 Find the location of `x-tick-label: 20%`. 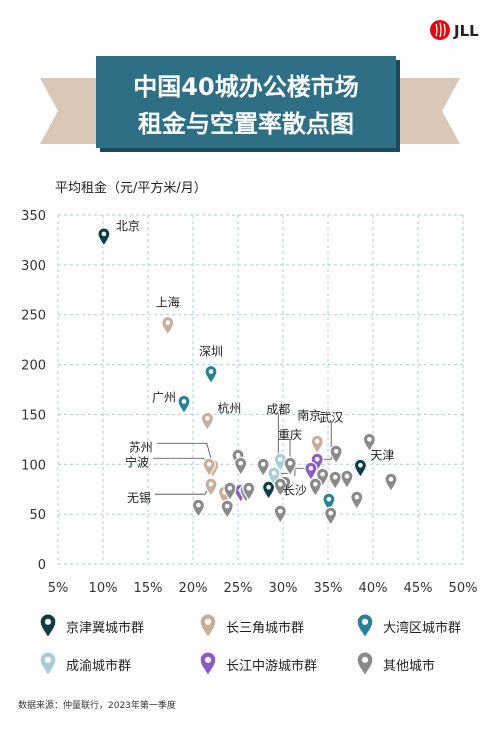

x-tick-label: 20% is located at coordinates (193, 588).